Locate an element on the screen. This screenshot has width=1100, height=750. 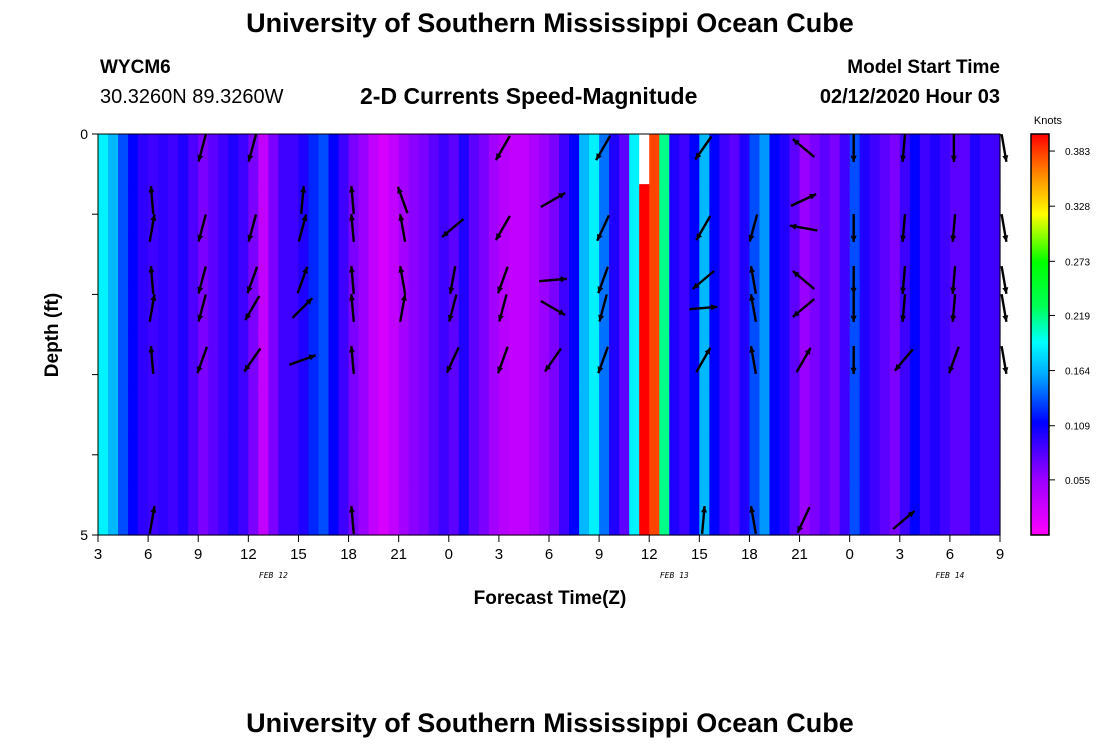
date-label: FEB 13 is located at coordinates (674, 575).